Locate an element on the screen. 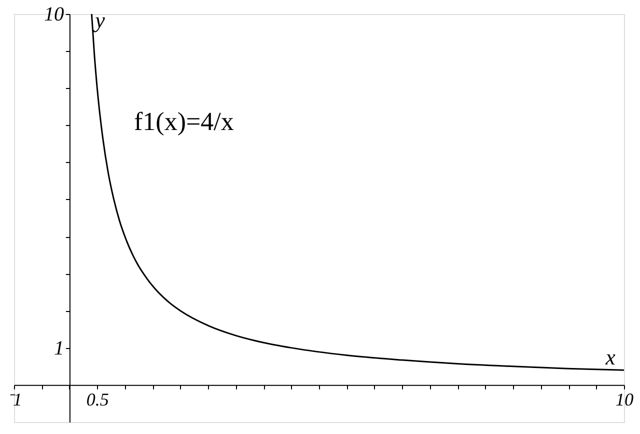  x-tick-label: 10 is located at coordinates (625, 399).